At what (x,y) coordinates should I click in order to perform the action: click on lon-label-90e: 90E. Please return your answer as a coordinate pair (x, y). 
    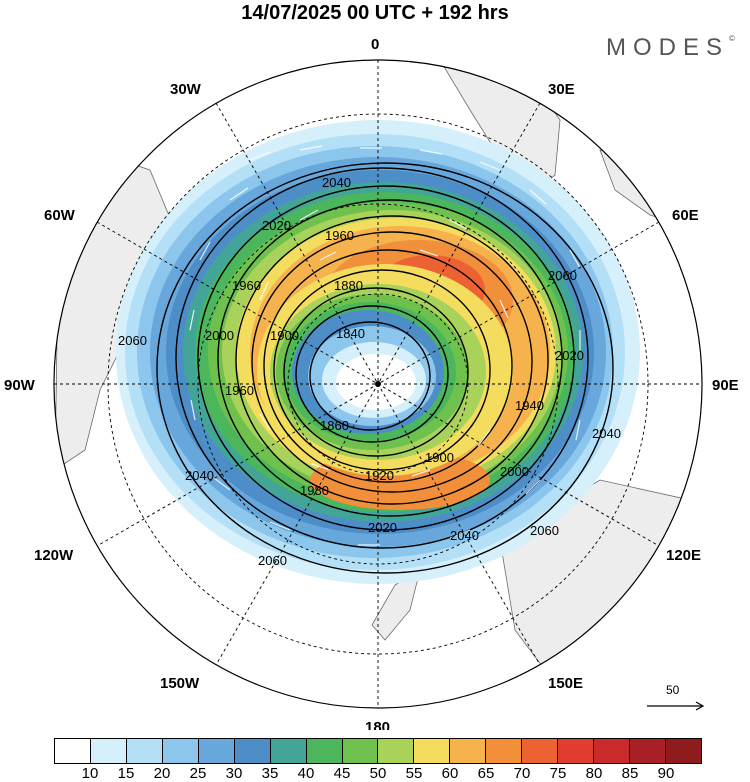
    Looking at the image, I should click on (725, 385).